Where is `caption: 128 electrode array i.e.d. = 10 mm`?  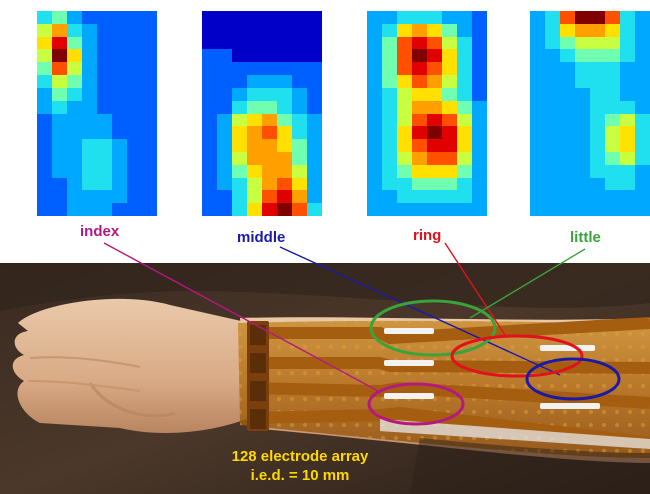
caption: 128 electrode array i.e.d. = 10 mm is located at coordinates (300, 466).